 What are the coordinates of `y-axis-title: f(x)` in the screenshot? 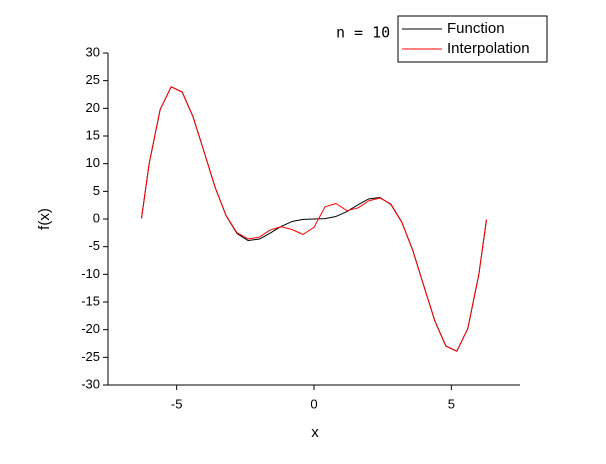 It's located at (44, 219).